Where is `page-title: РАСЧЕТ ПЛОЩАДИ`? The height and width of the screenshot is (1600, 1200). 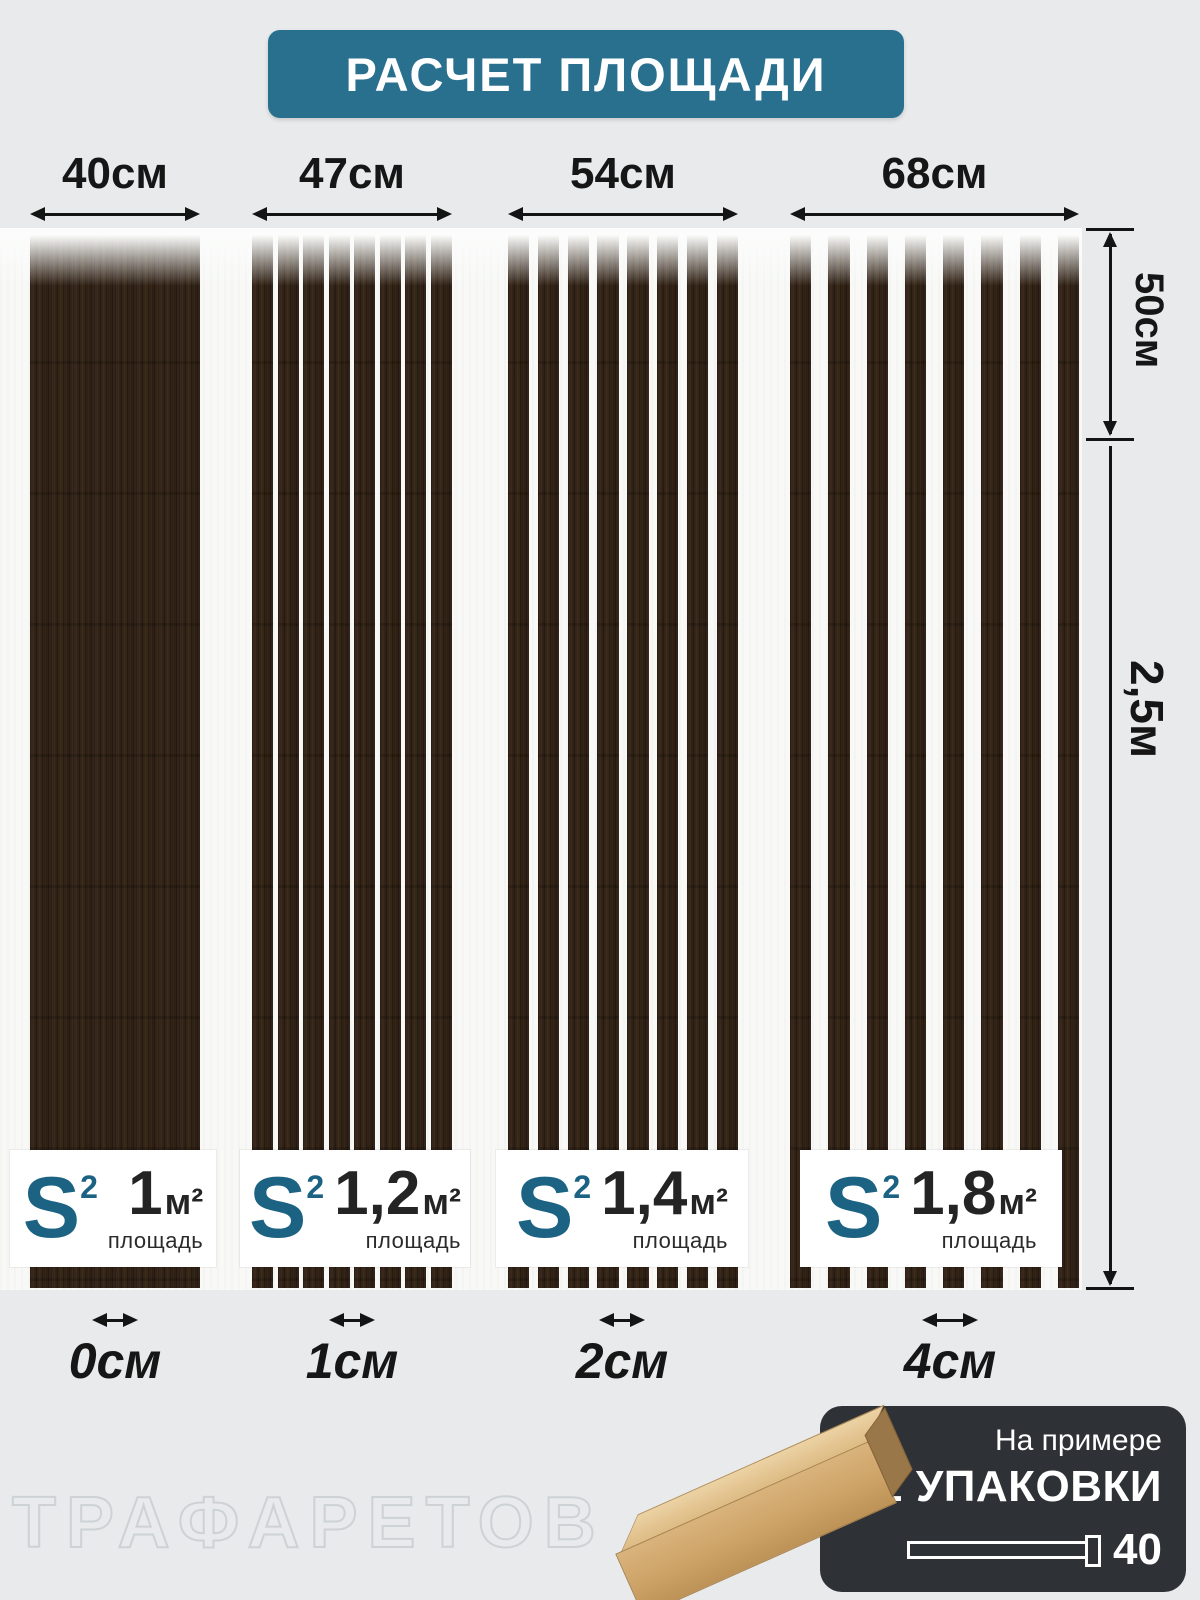
page-title: РАСЧЕТ ПЛОЩАДИ is located at coordinates (586, 74).